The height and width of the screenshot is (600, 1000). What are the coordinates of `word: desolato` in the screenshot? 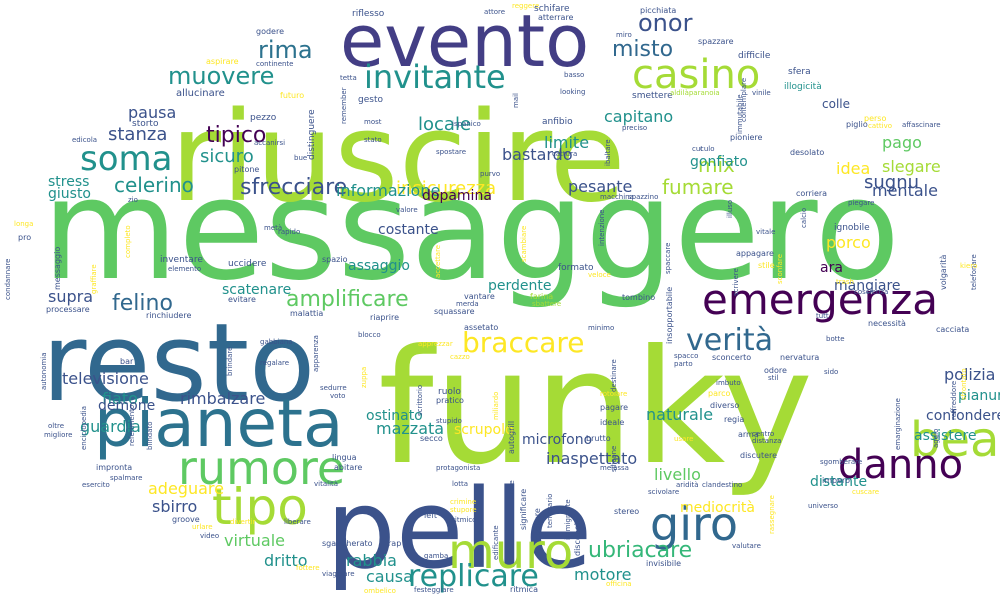 It's located at (807, 152).